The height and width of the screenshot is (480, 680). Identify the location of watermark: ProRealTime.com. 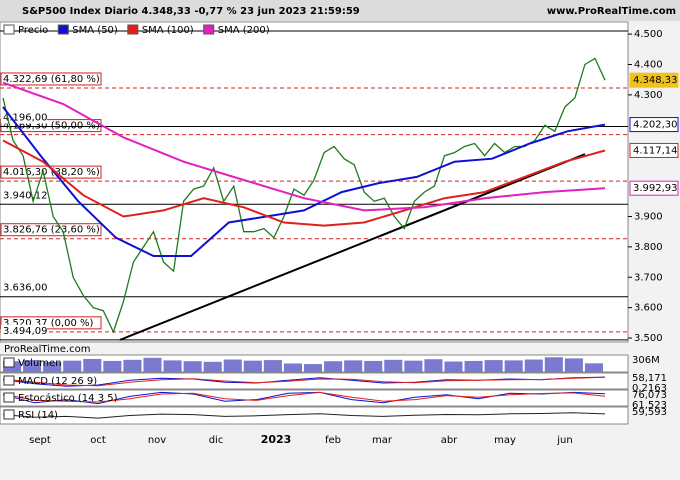
(47, 349).